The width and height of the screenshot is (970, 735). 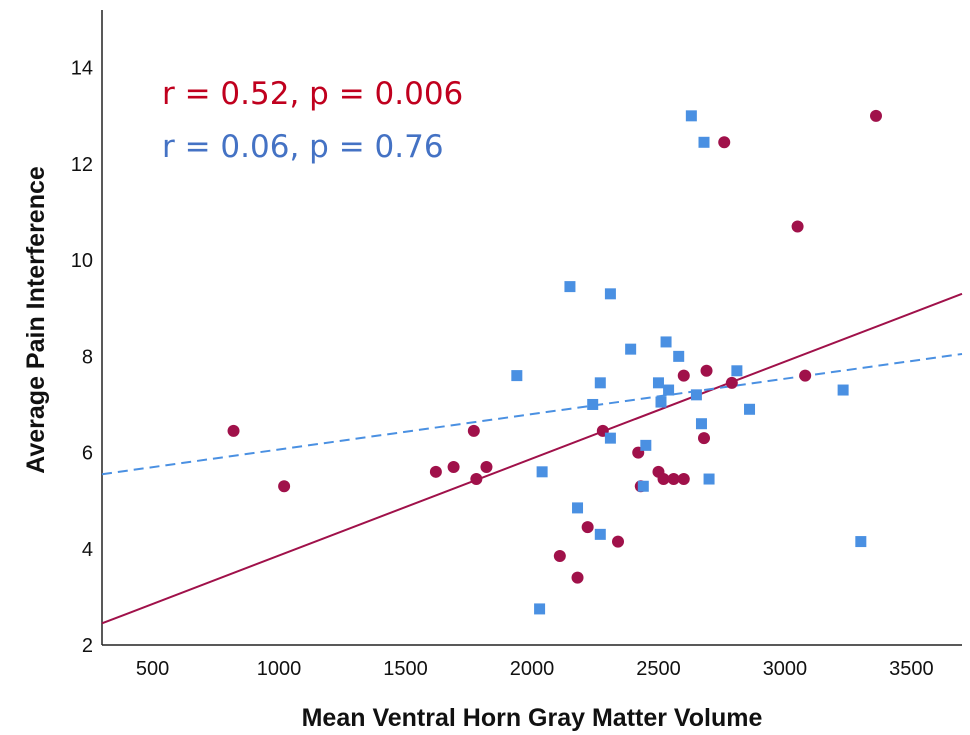 What do you see at coordinates (303, 147) in the screenshot?
I see `correlation-annotation-blue: r = 0.06, p = 0.76` at bounding box center [303, 147].